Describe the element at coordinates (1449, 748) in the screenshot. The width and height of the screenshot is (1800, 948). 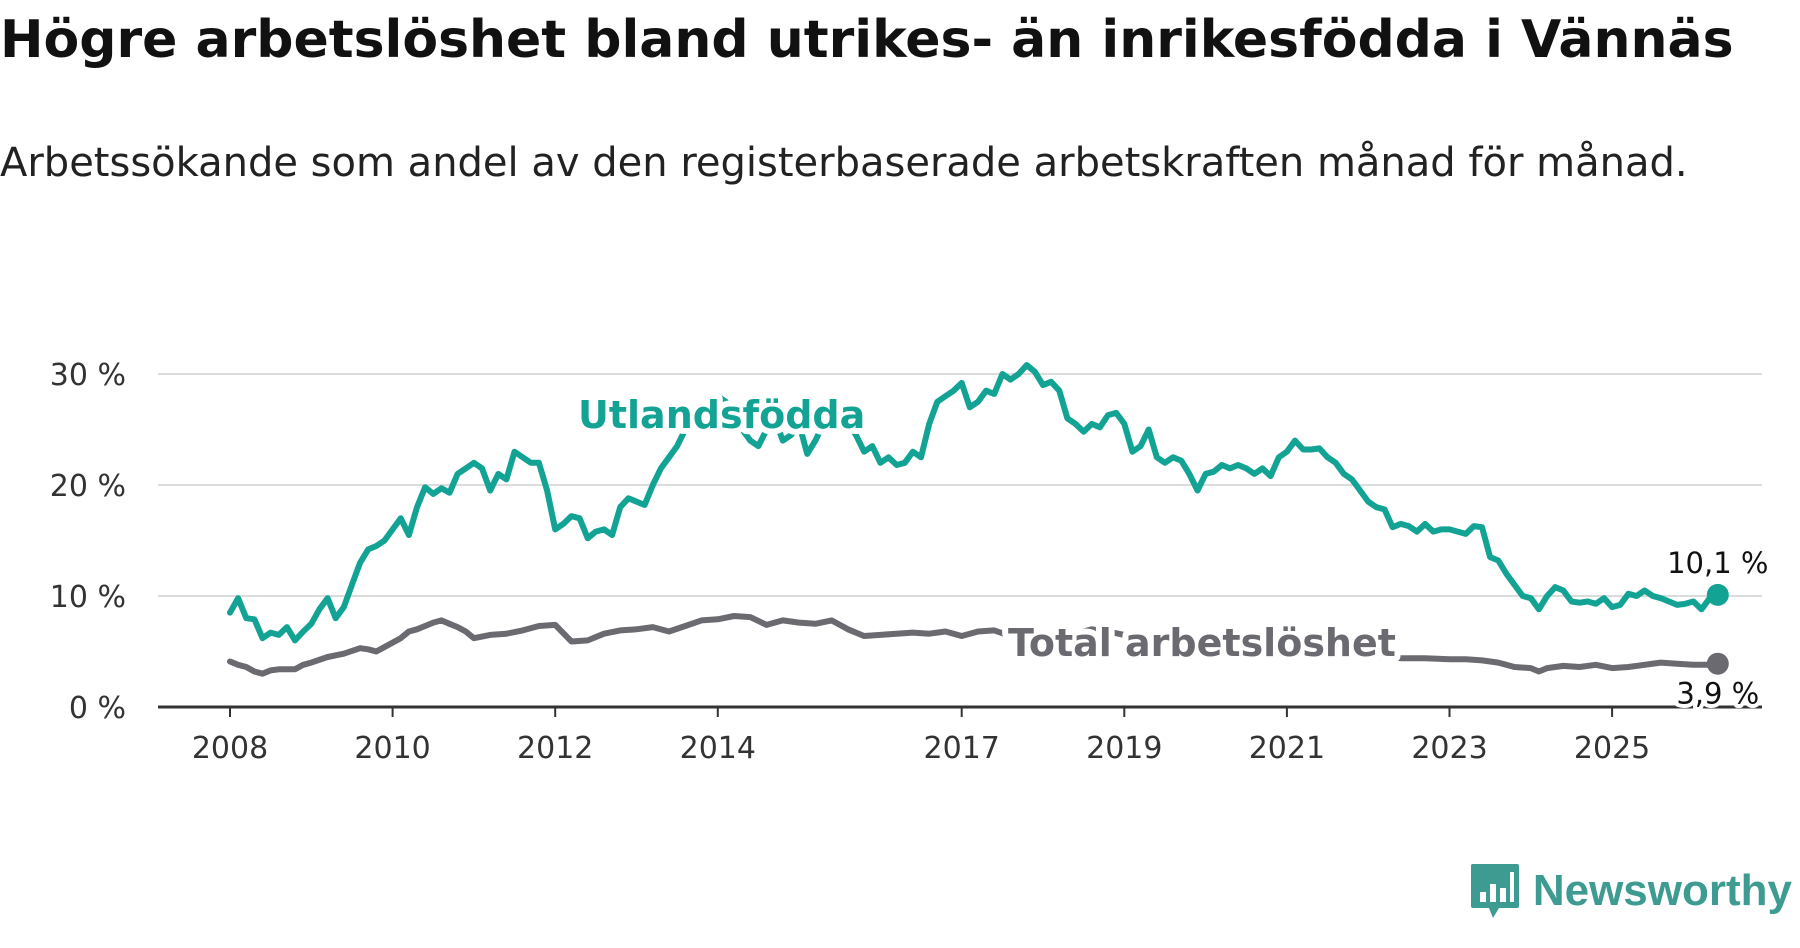
I see `x-tick-label: 2023` at that location.